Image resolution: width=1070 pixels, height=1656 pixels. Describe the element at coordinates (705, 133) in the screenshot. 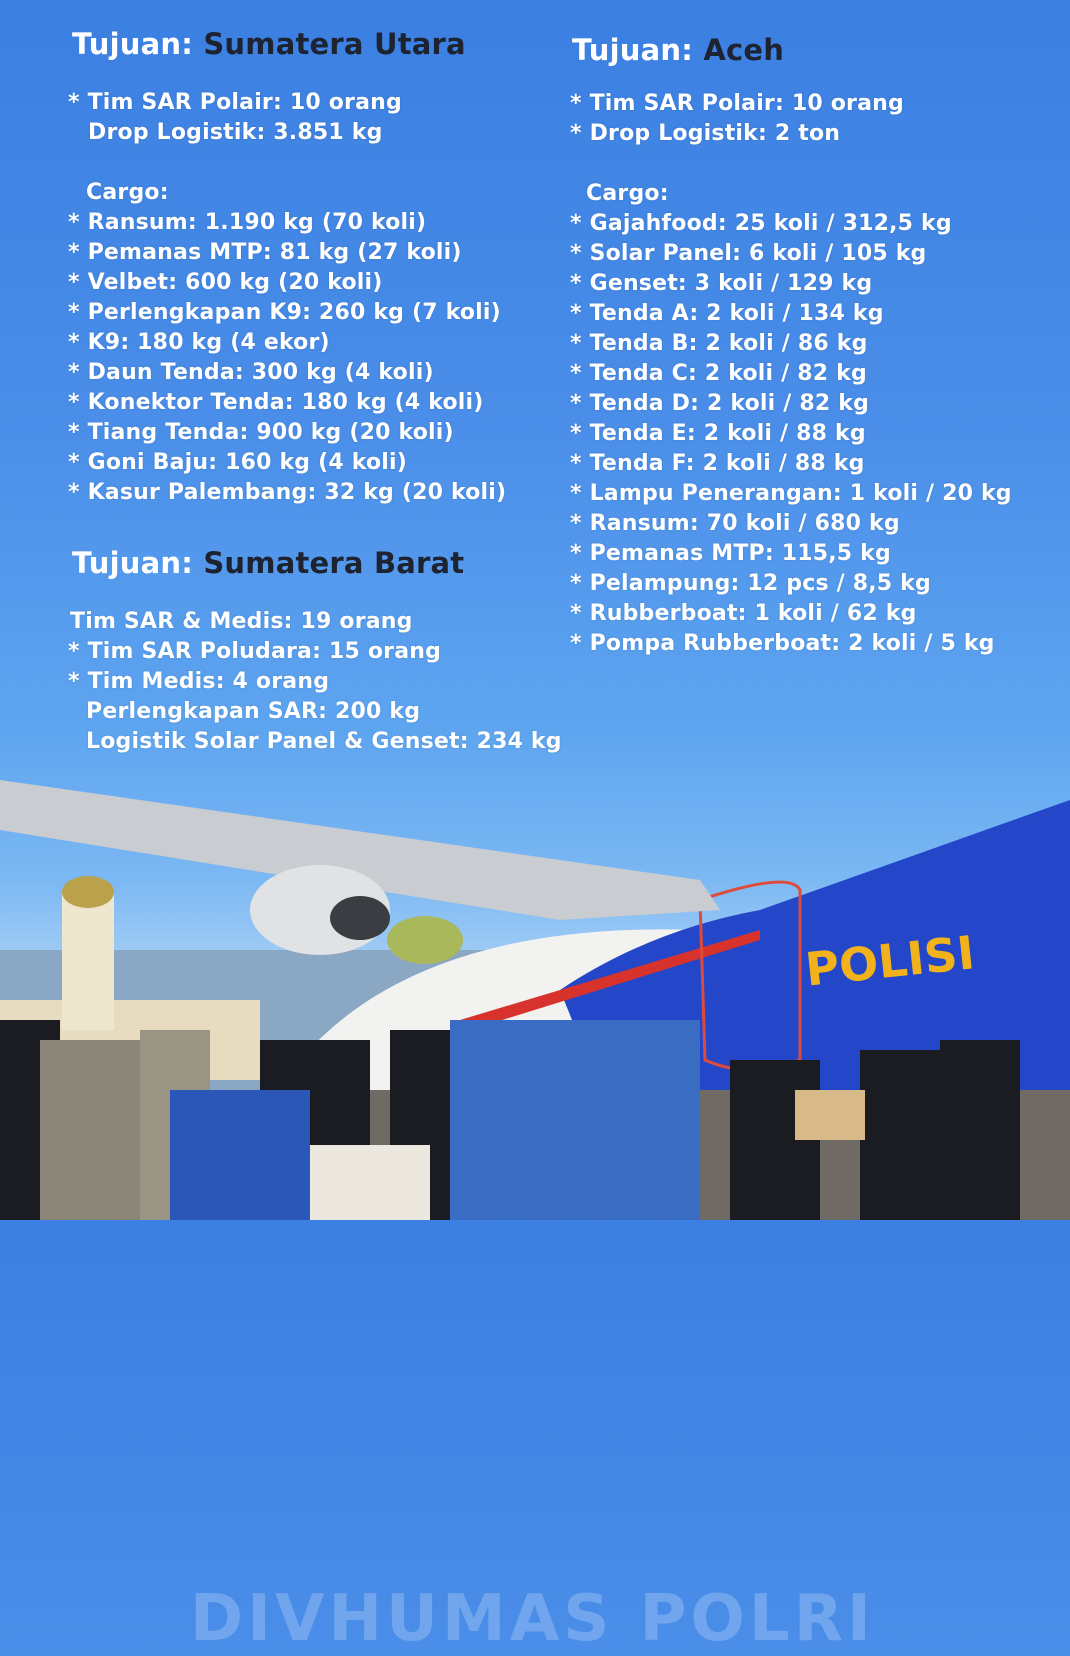

I see `info-line: * Drop Logistik: 2 ton` at that location.